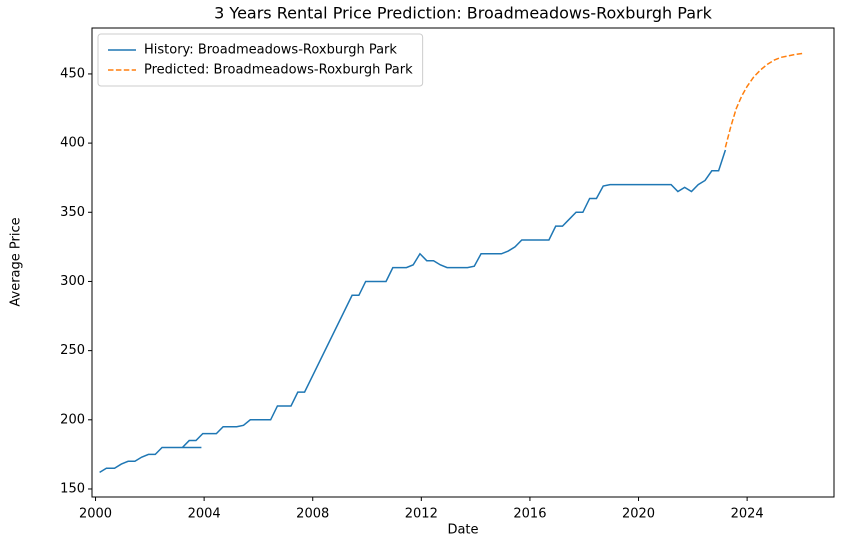 Image resolution: width=850 pixels, height=551 pixels. I want to click on x-tick-label: 2020, so click(638, 514).